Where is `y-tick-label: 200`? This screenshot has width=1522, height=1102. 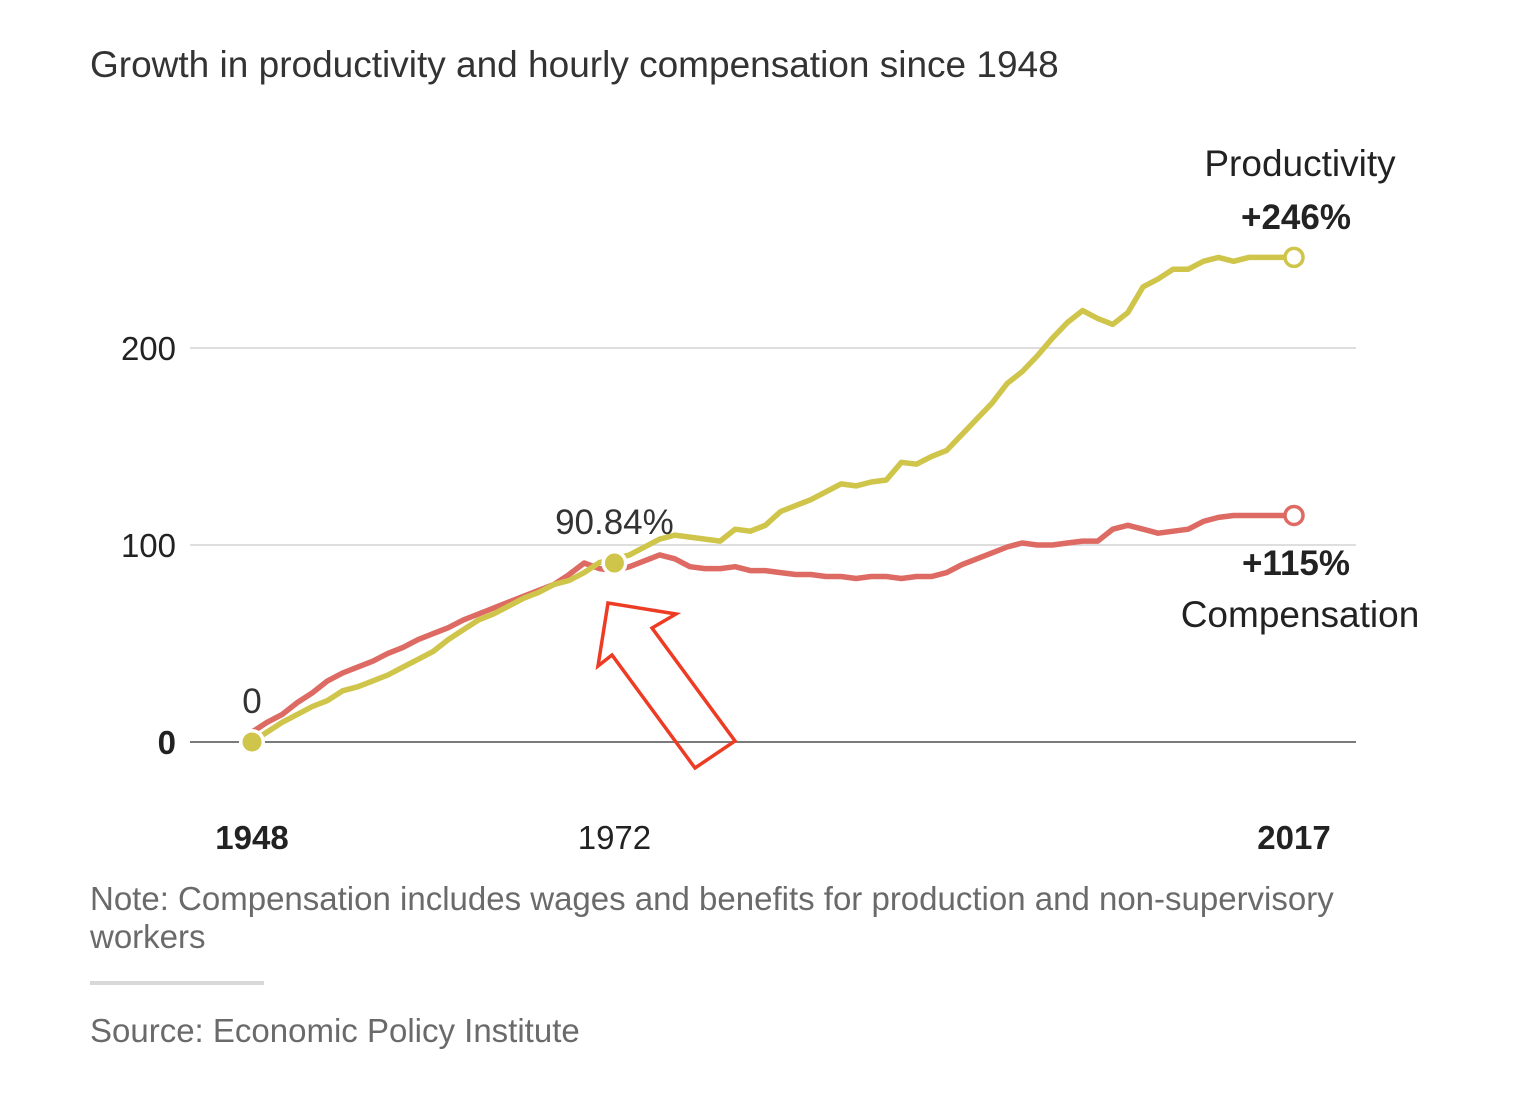 y-tick-label: 200 is located at coordinates (148, 348).